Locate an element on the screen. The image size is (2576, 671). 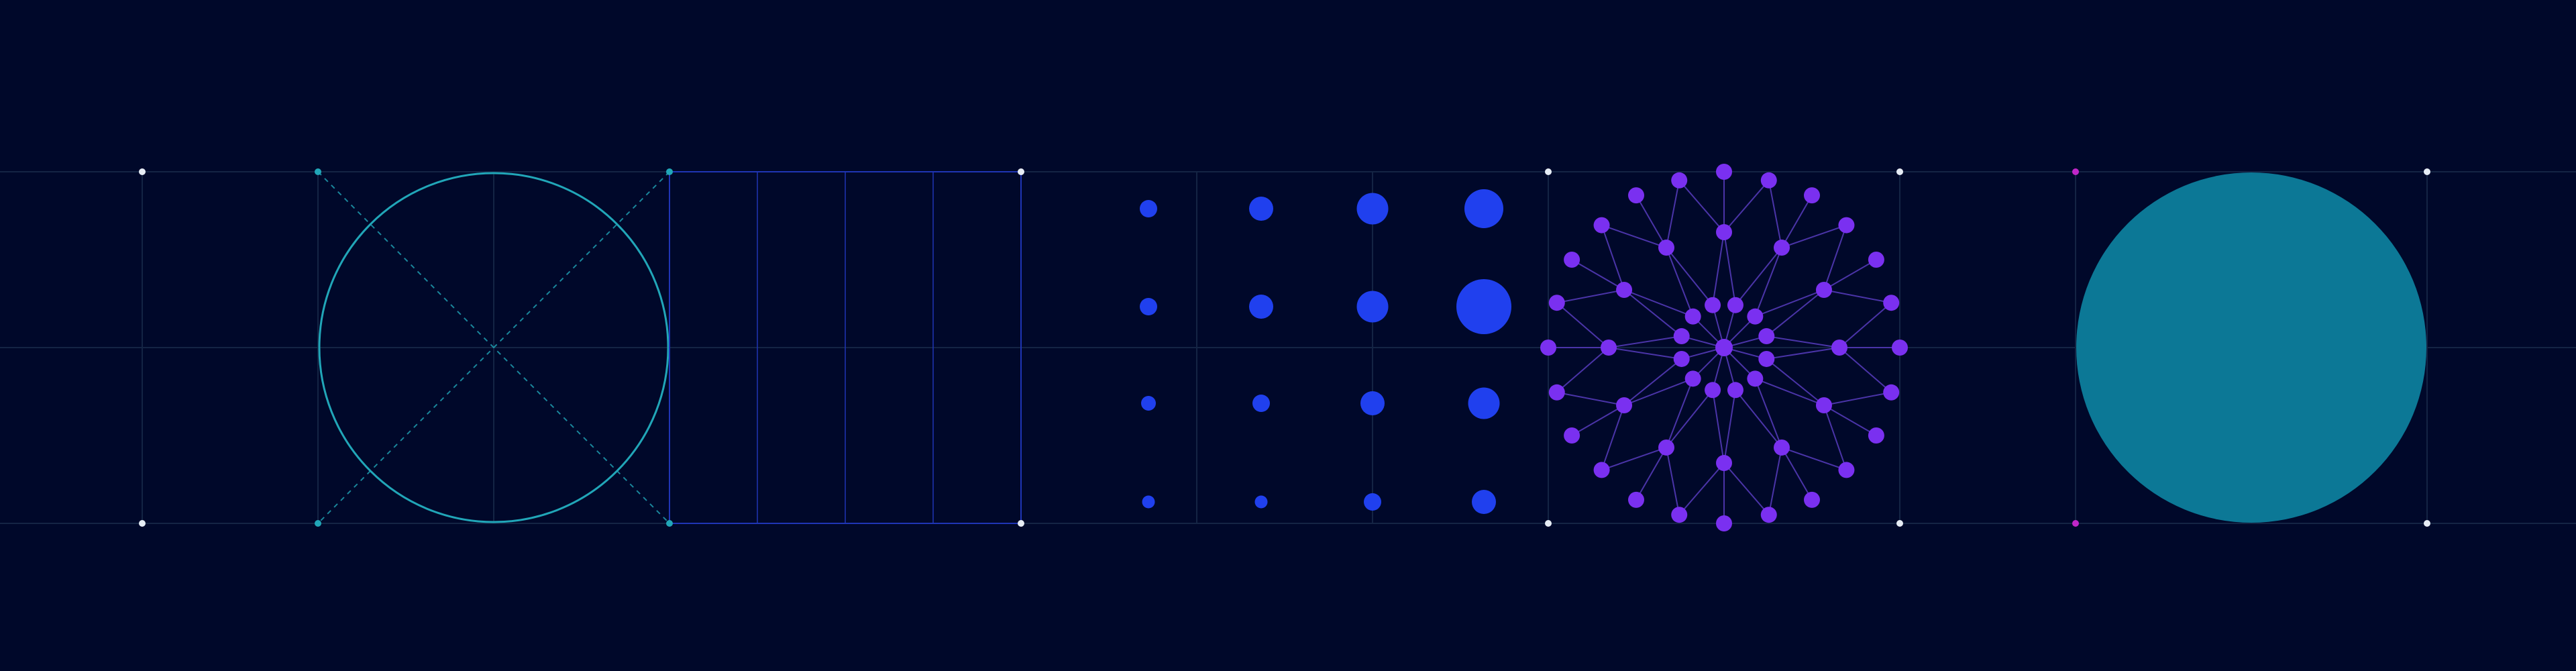
circle-construction-panel is located at coordinates (493, 347).